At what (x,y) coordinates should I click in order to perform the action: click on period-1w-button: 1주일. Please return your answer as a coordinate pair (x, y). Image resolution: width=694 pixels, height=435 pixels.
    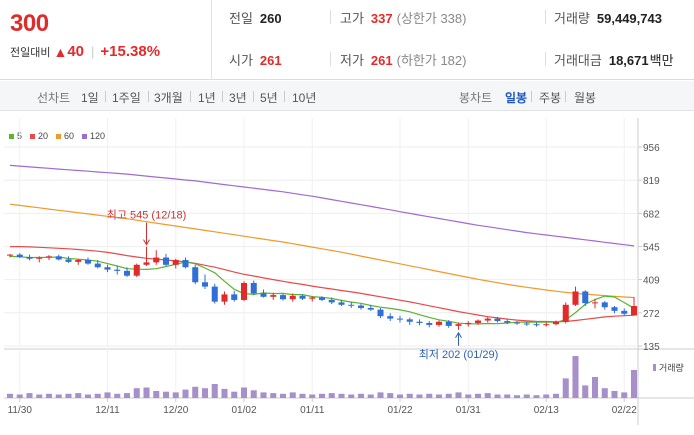
    Looking at the image, I should click on (126, 98).